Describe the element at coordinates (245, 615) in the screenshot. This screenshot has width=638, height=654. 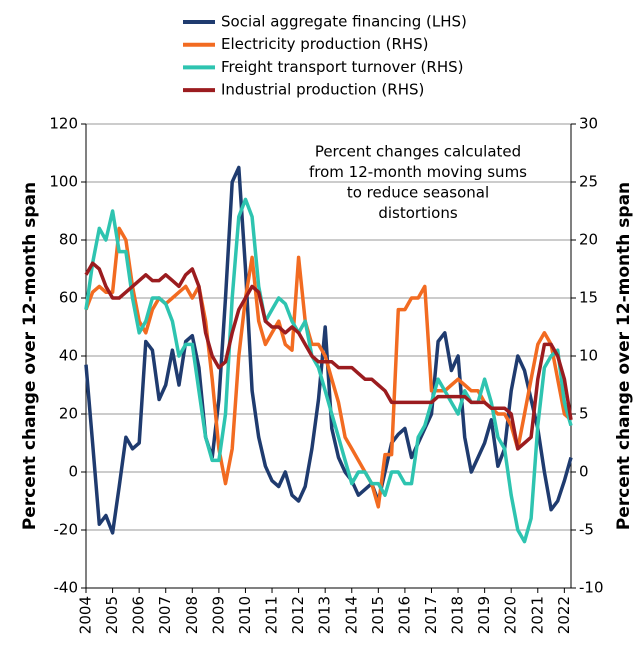
I see `x-tick-label: 2010` at that location.